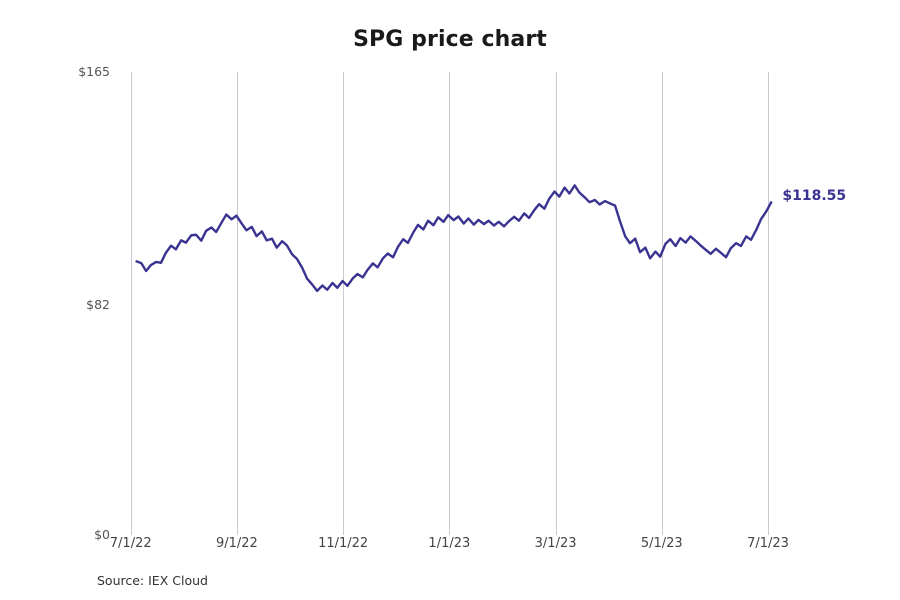 The height and width of the screenshot is (600, 900). I want to click on x-tick-7-1-23: 7/1/23, so click(768, 543).